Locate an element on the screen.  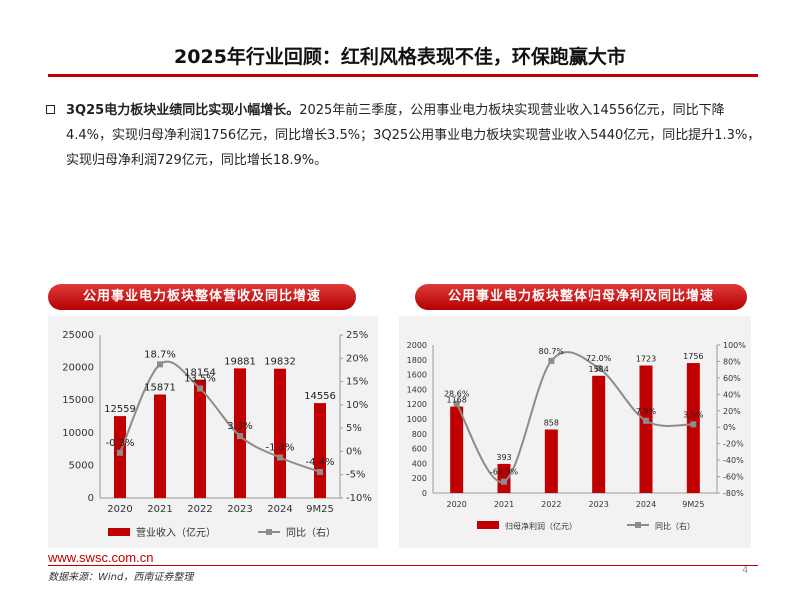
x-tick-label: 2020 is located at coordinates (456, 504).